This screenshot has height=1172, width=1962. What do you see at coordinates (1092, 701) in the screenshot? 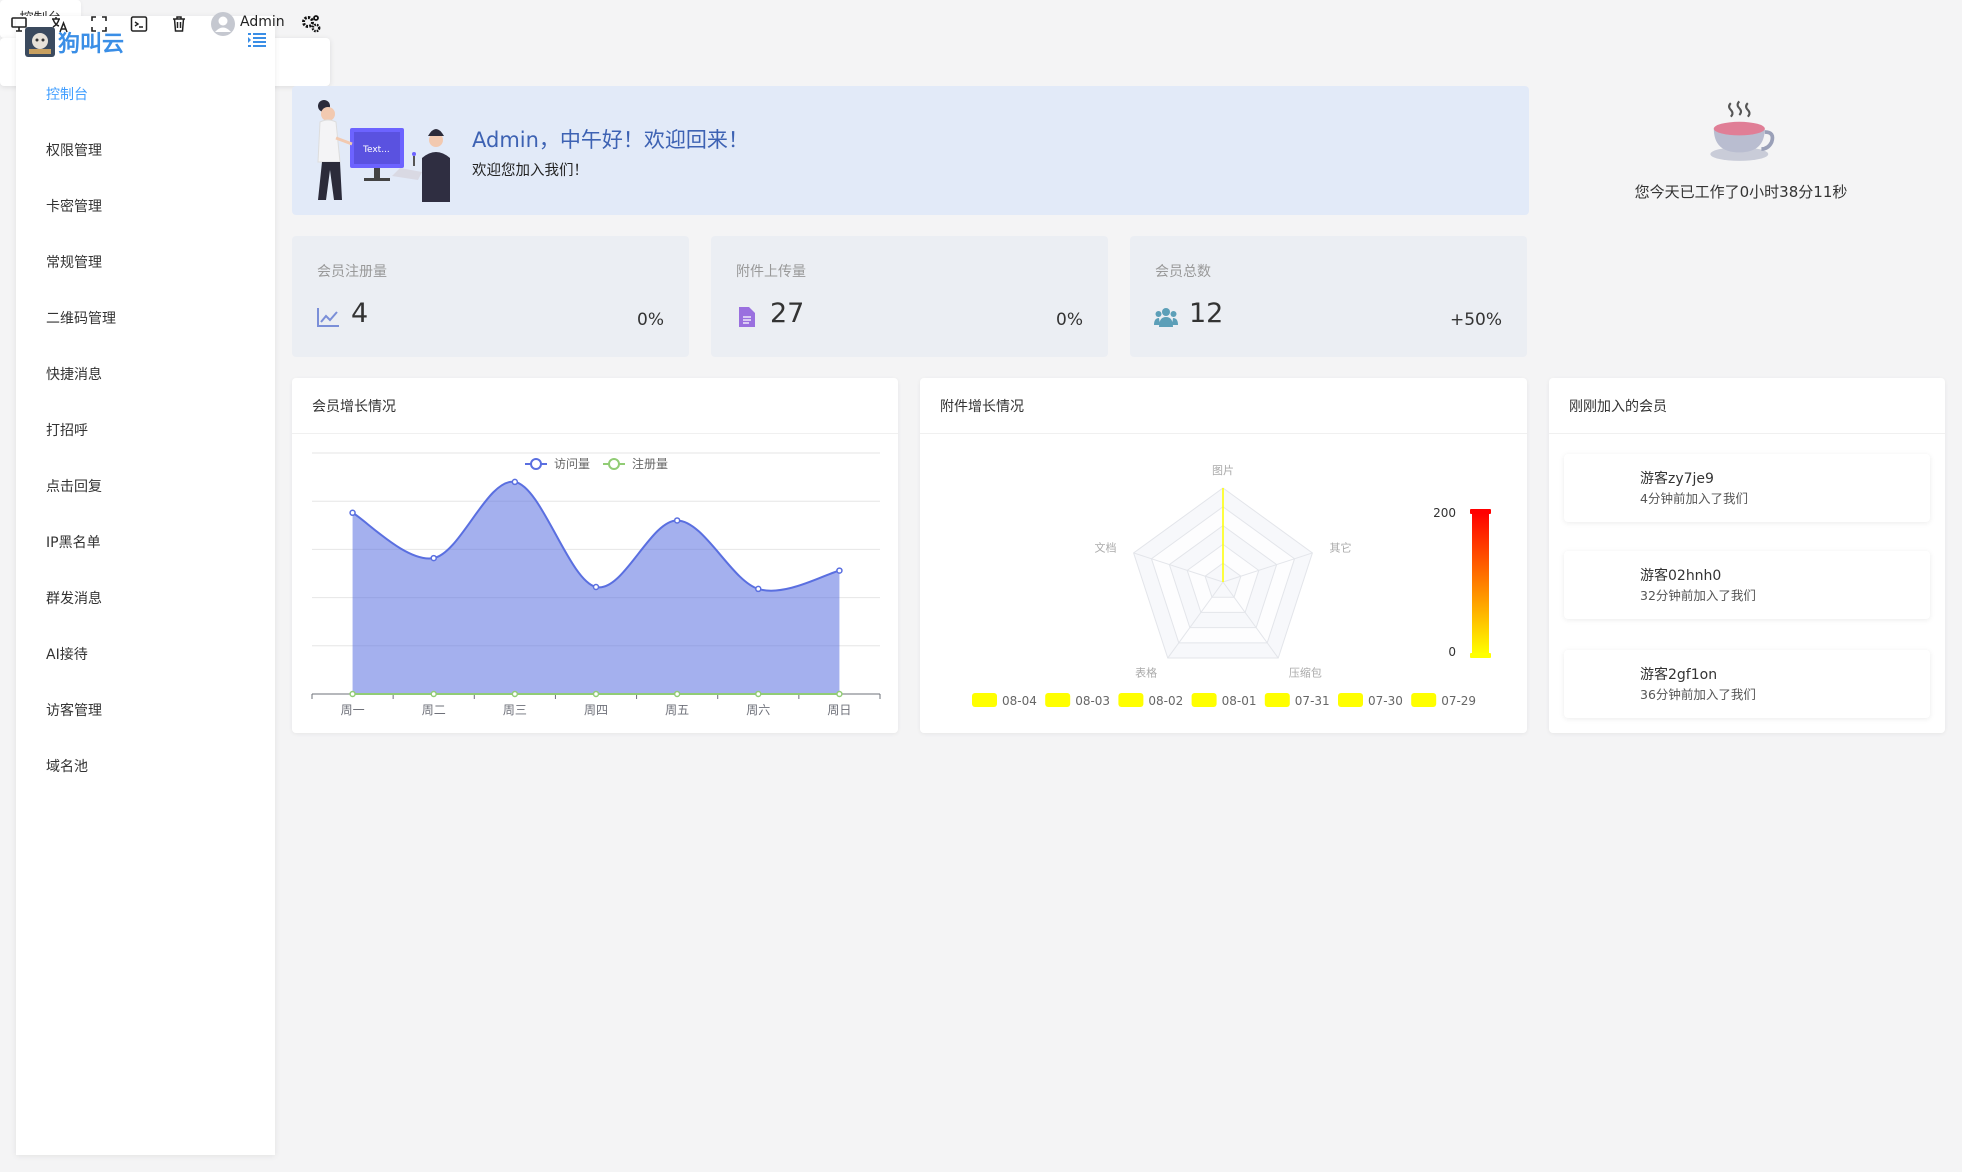
I see `legend-label: 08-03` at bounding box center [1092, 701].